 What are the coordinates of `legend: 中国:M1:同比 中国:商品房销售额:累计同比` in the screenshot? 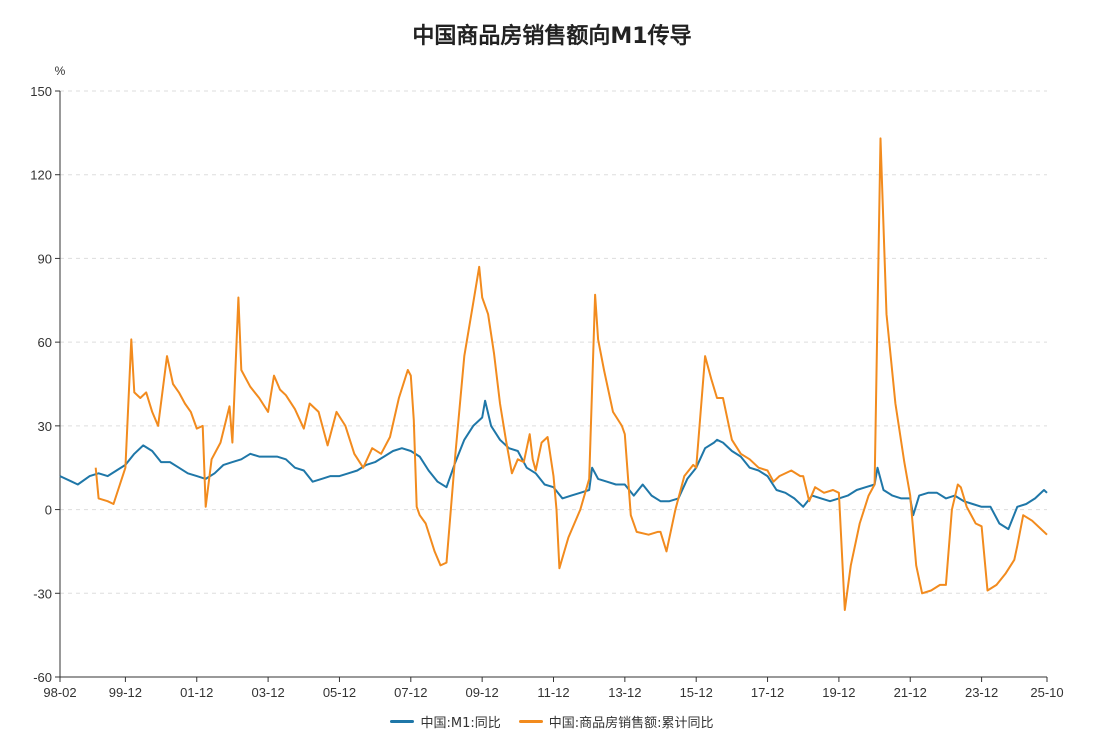 It's located at (552, 721).